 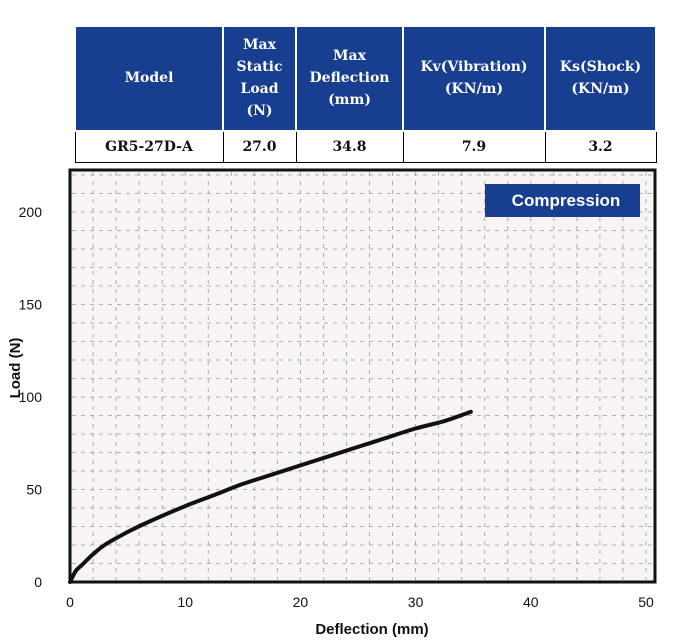 What do you see at coordinates (38, 582) in the screenshot?
I see `y-tick-label: 0` at bounding box center [38, 582].